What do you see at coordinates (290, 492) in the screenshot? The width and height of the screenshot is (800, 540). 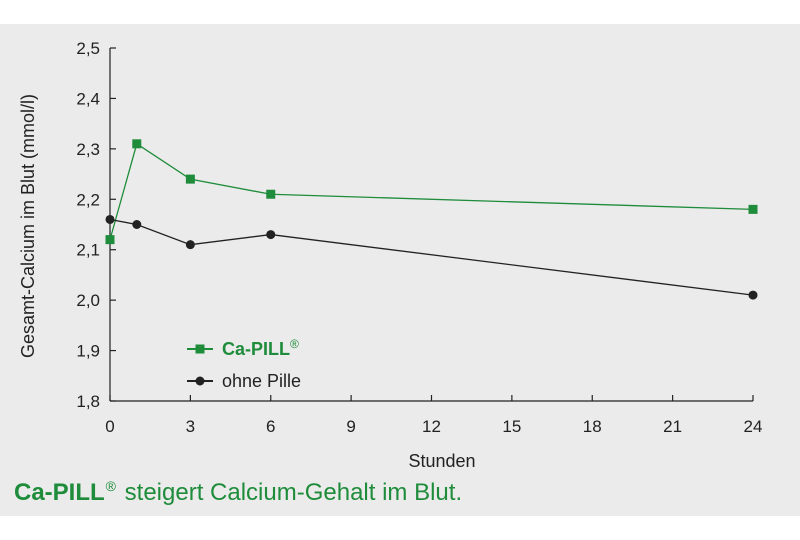 I see `caption-text: steigert Calcium-Gehalt im Blut.` at bounding box center [290, 492].